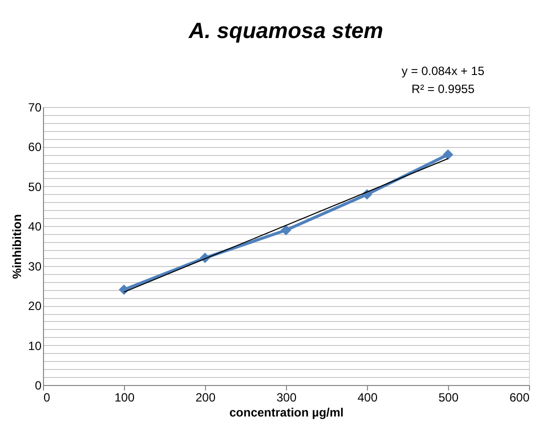 This screenshot has height=434, width=550. Describe the element at coordinates (35, 266) in the screenshot. I see `y-tick-label: 30` at that location.